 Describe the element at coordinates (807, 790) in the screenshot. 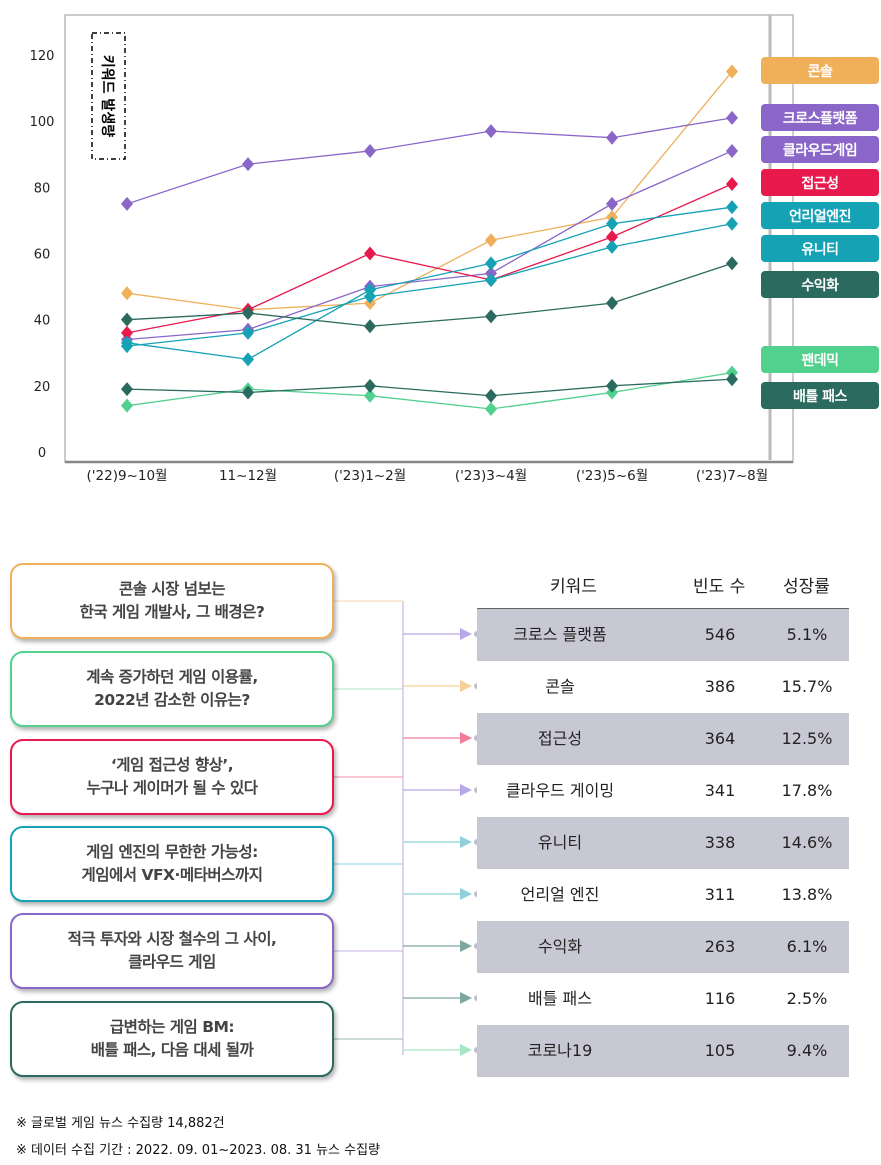

I see `cell-growth: 17.8%` at that location.